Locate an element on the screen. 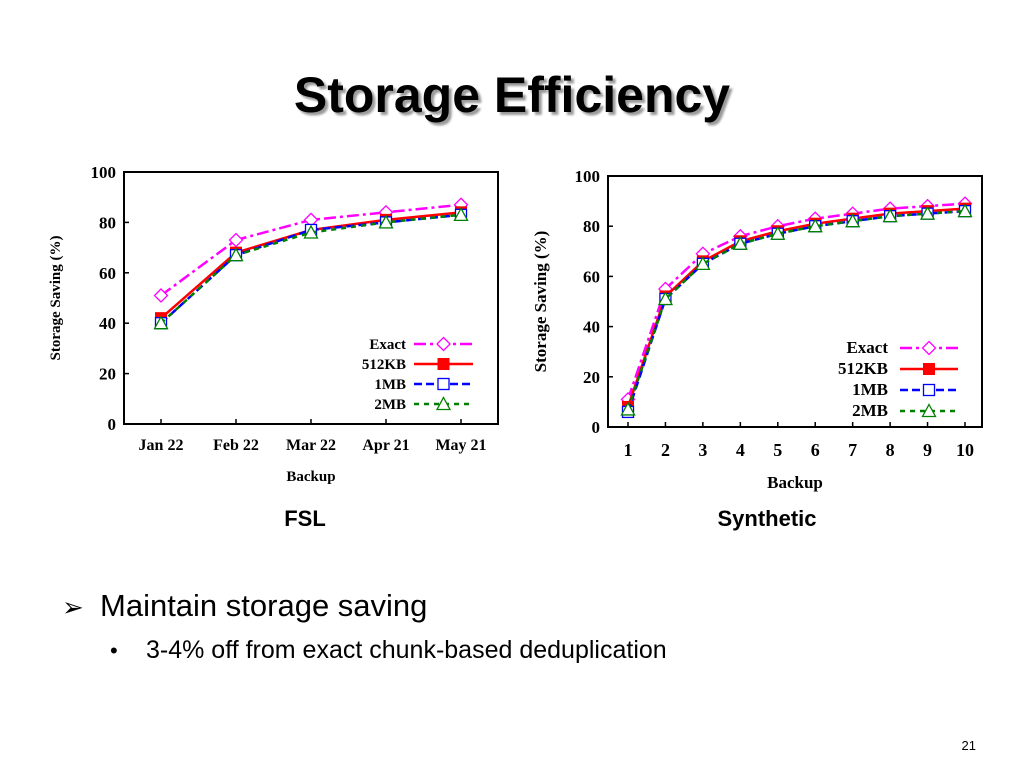  x-tick-label: Feb 22 is located at coordinates (236, 445).